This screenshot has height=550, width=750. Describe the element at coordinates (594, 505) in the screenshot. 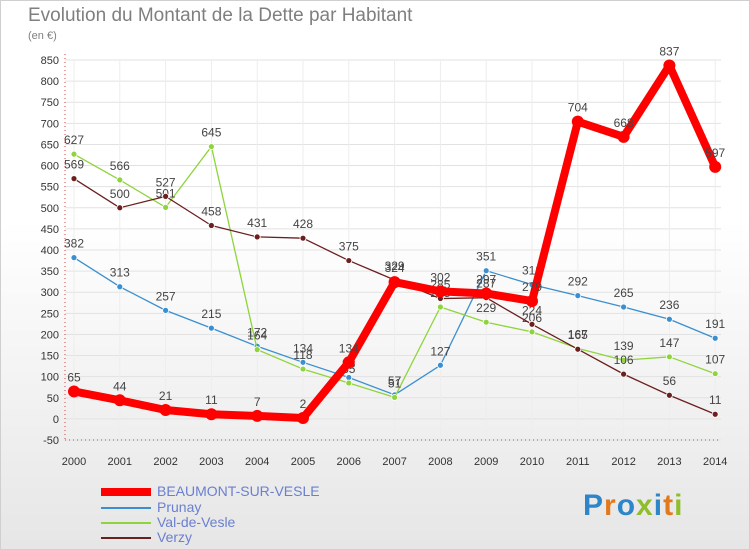

I see `logo-letter: P` at that location.